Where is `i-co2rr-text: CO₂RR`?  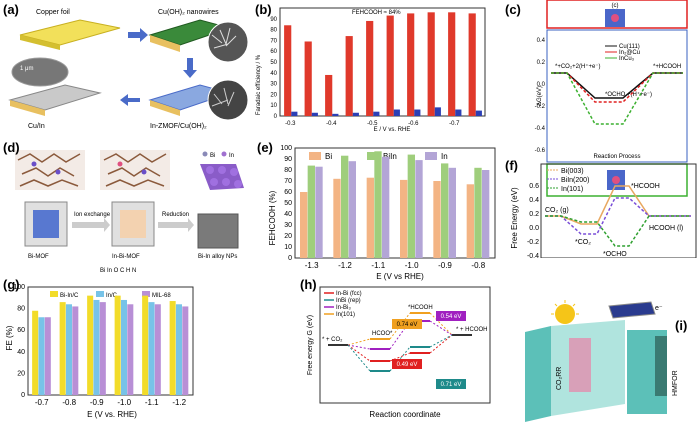
i-co2rr-text: CO₂RR is located at coordinates (559, 378).